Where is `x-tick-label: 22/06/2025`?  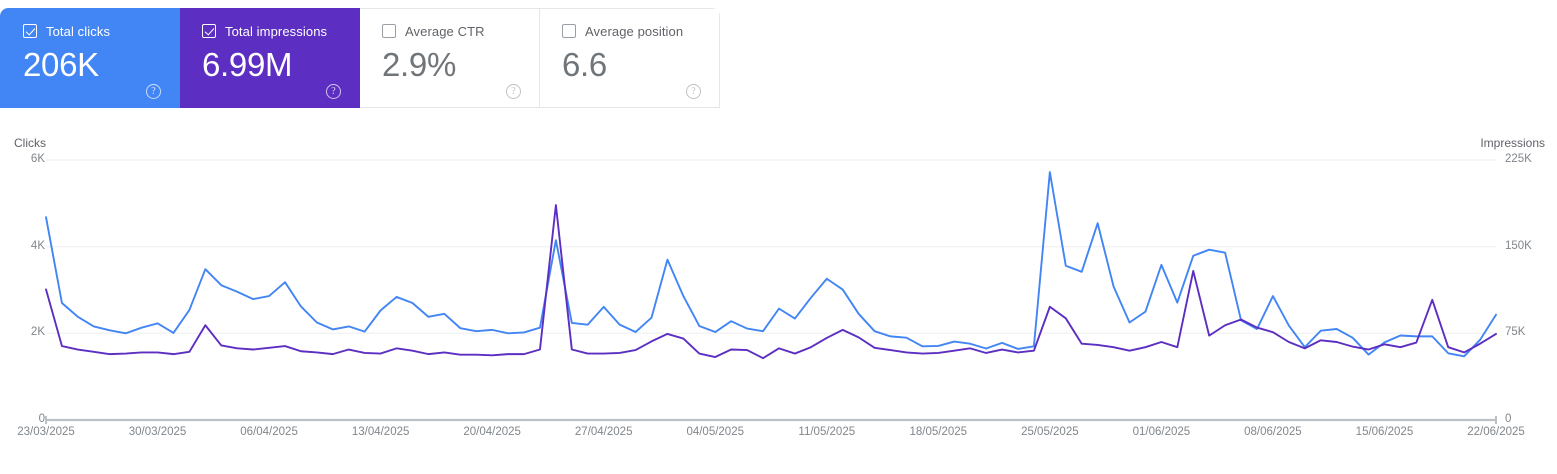
x-tick-label: 22/06/2025 is located at coordinates (1496, 432).